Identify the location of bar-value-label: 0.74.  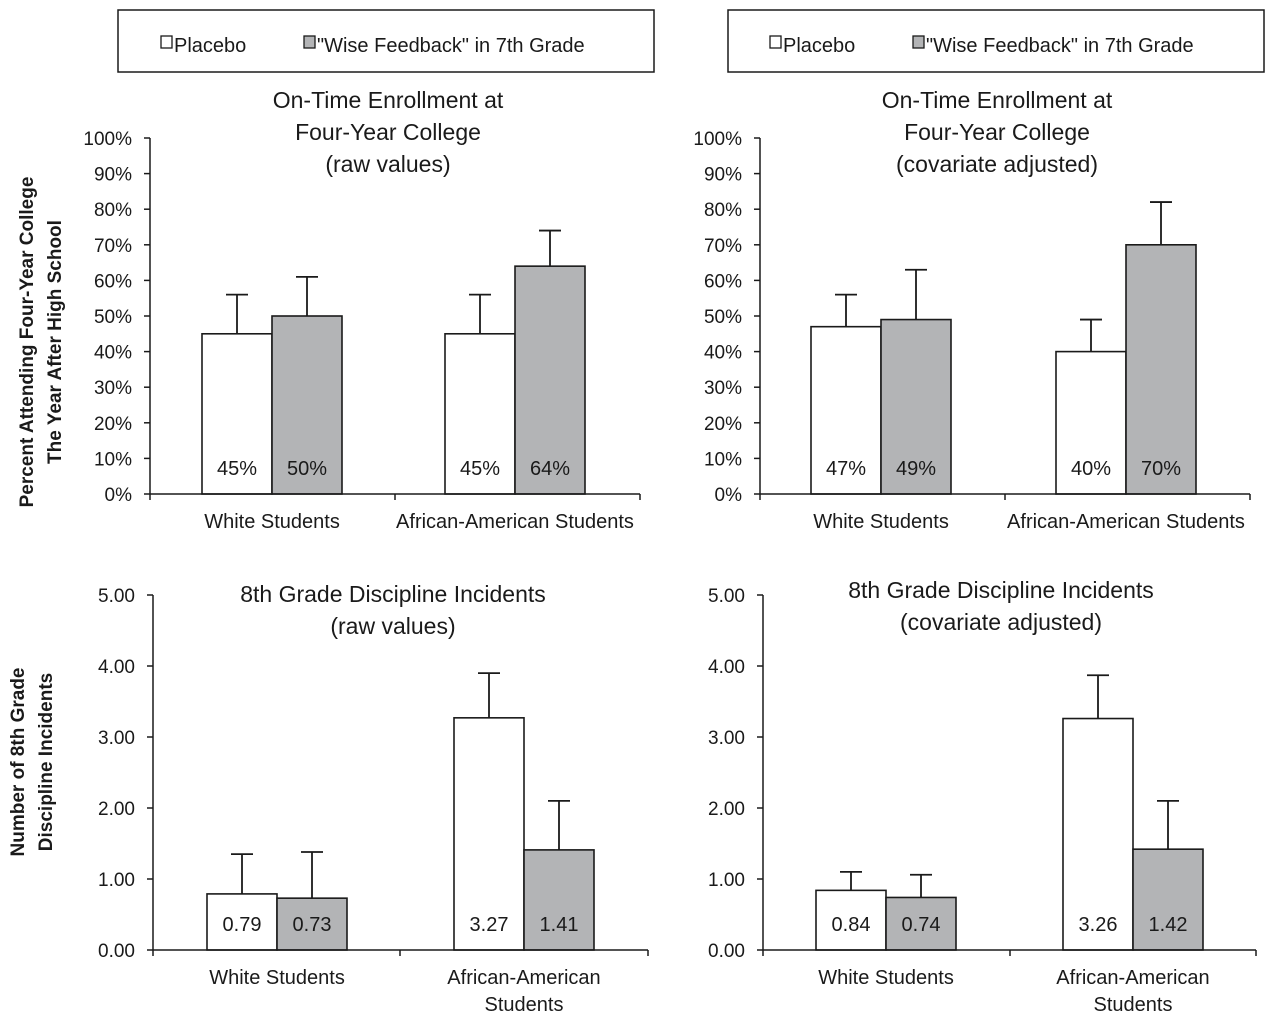
(921, 925).